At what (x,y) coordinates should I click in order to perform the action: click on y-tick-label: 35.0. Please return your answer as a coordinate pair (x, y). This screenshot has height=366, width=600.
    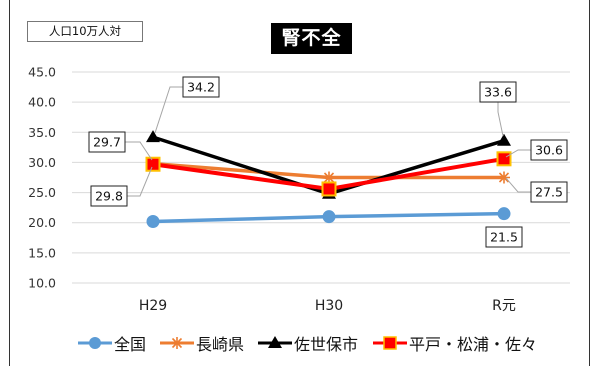
    Looking at the image, I should click on (42, 132).